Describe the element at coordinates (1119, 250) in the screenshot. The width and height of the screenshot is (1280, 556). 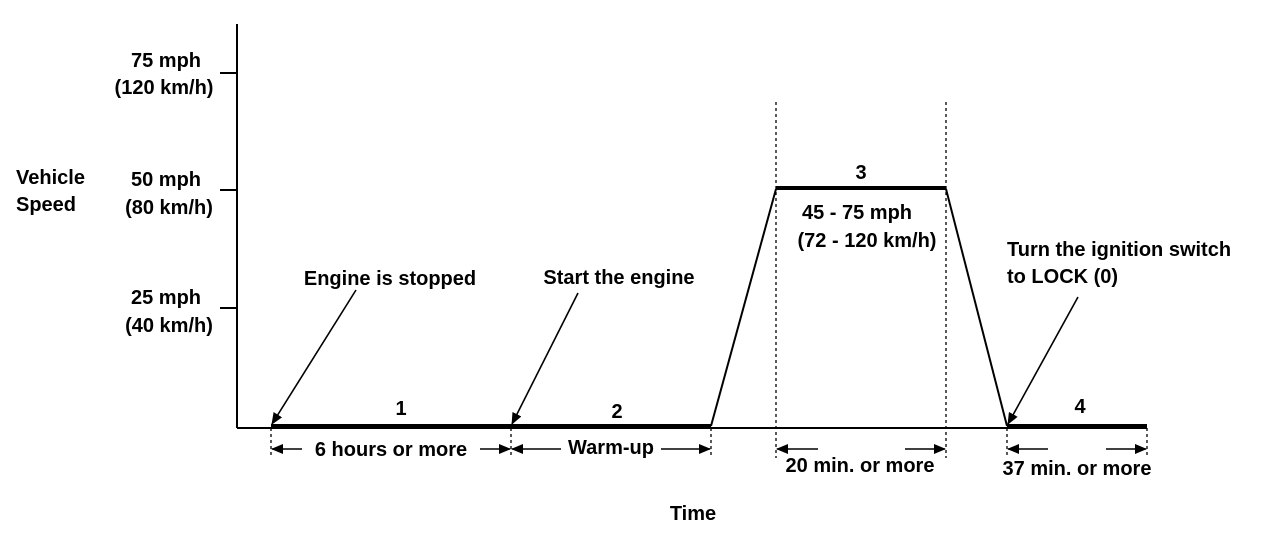
I see `callout-ignition-line1: Turn the ignition switch` at that location.